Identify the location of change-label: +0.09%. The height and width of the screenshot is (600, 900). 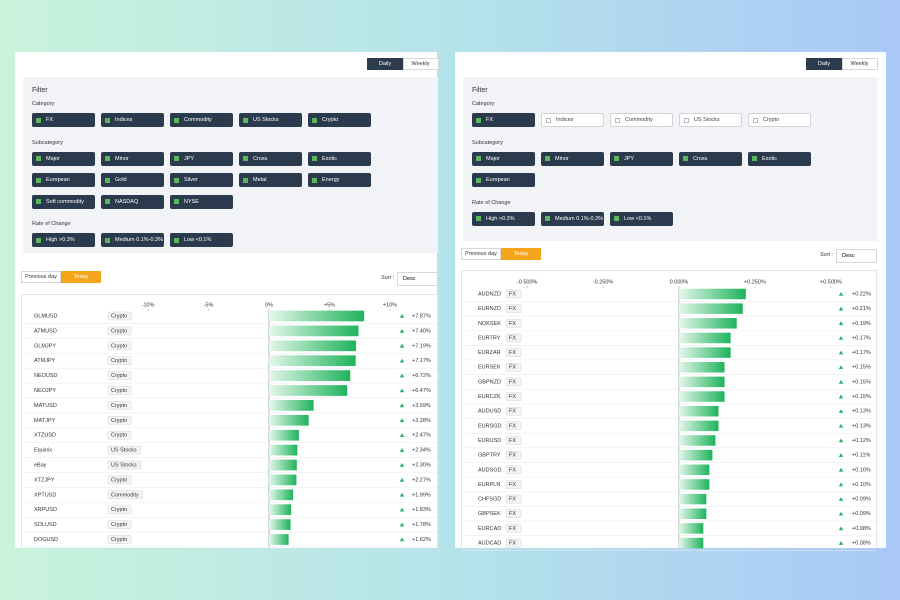
(861, 500).